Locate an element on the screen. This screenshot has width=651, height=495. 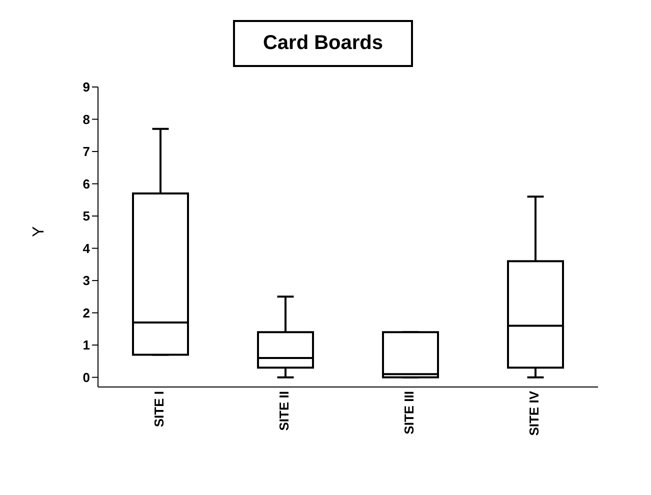
y-tick-label: 9 is located at coordinates (86, 87).